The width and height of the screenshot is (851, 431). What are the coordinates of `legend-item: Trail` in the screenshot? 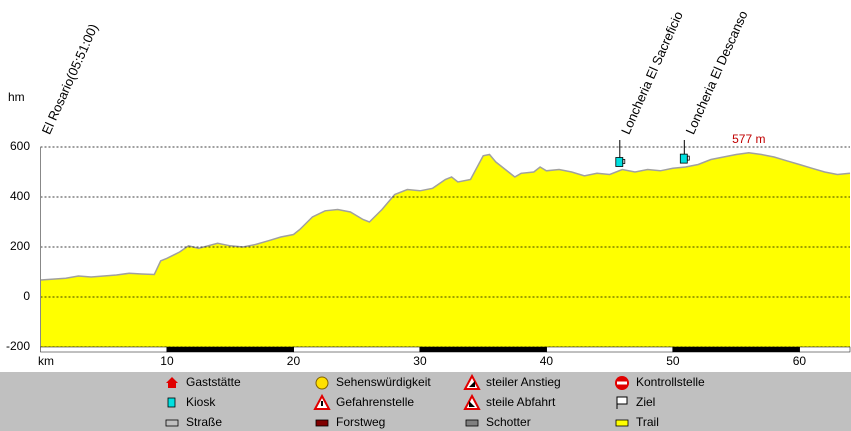 It's located at (637, 422).